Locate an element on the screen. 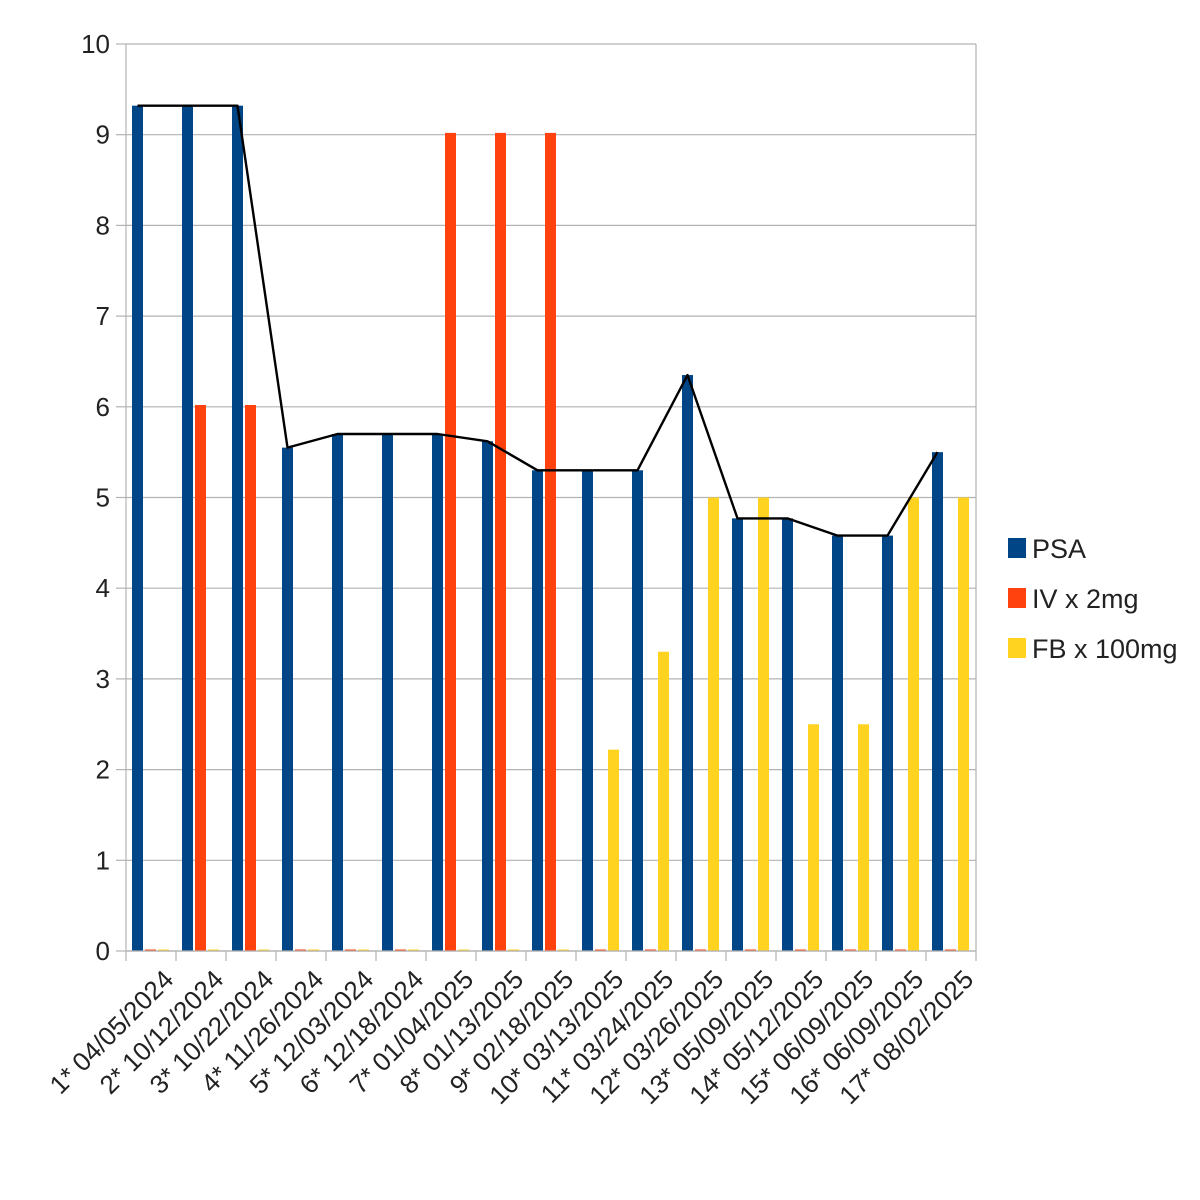  legend-label-3: FB x 100mg is located at coordinates (1105, 649).